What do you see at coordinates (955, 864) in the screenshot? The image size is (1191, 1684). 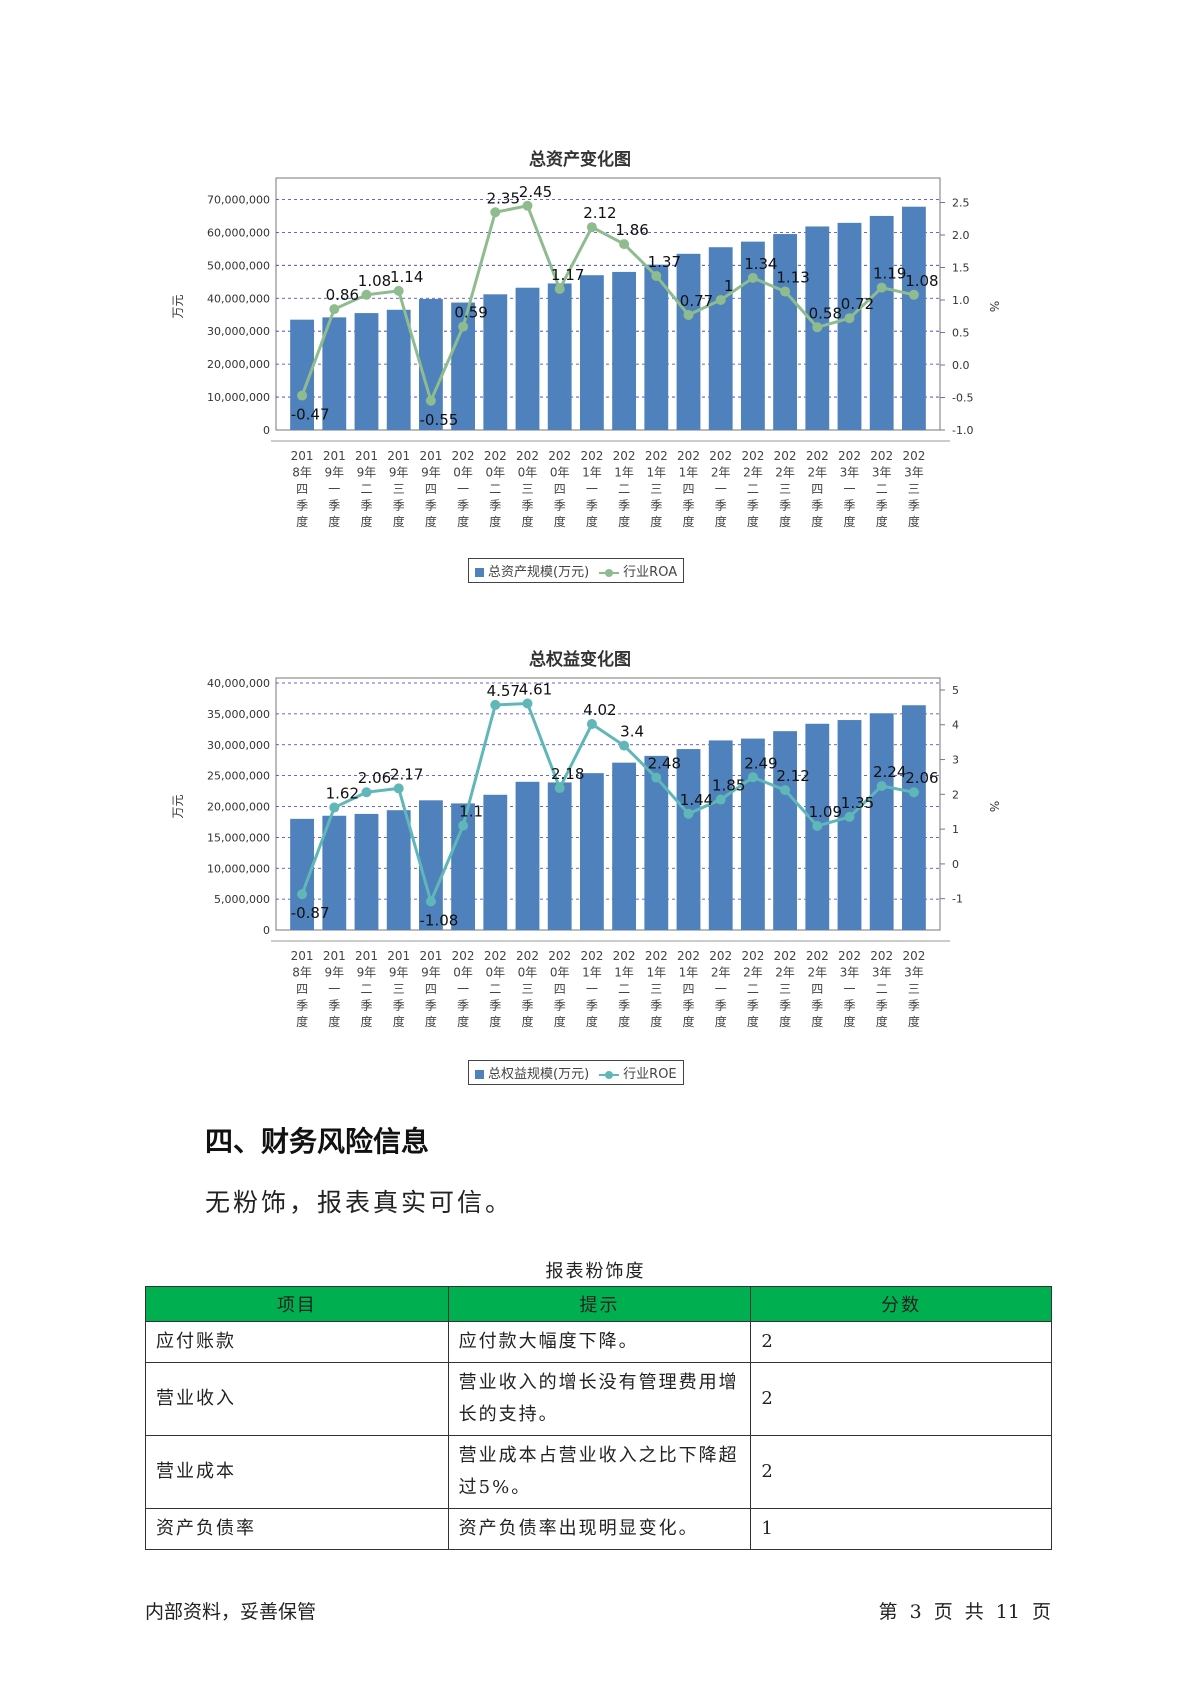 I see `y2-tick-label: 0` at bounding box center [955, 864].